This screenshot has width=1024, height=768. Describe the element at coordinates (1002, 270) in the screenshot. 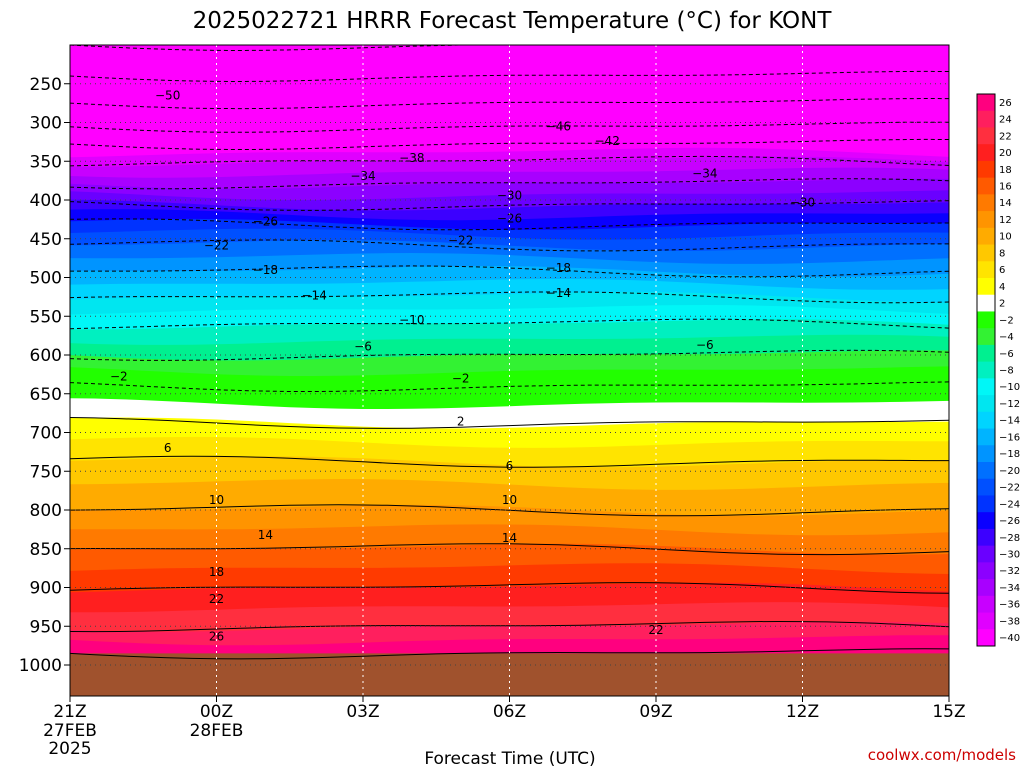

I see `colorbar-label: 6` at that location.